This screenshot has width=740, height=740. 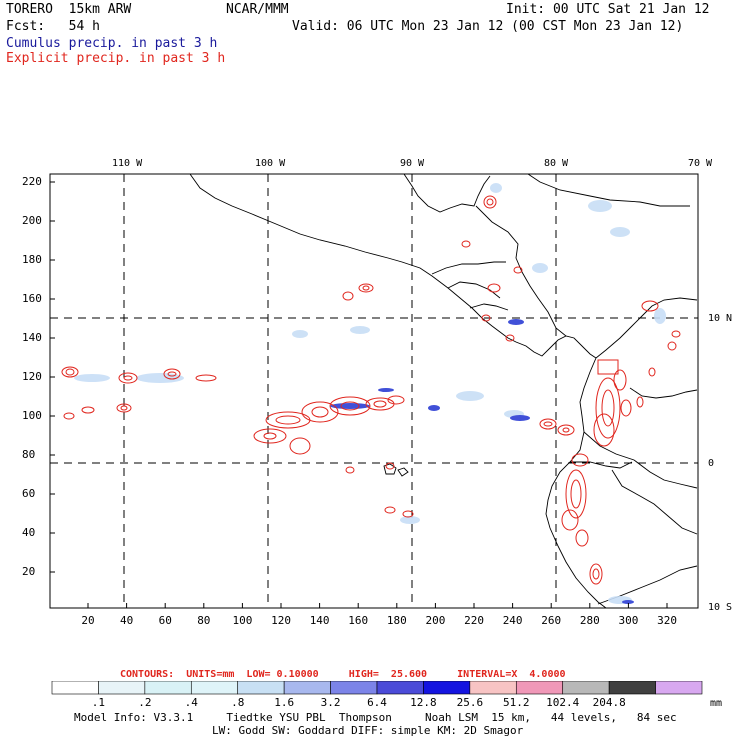 What do you see at coordinates (377, 702) in the screenshot?
I see `colorbar-label: 6.4` at bounding box center [377, 702].